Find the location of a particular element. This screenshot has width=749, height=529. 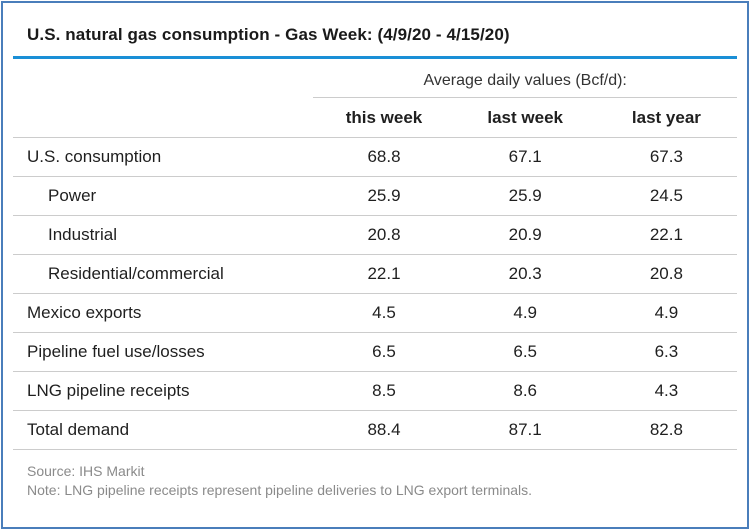

table-row: LNG pipeline receipts 8.5 8.6 4.3 is located at coordinates (375, 391).